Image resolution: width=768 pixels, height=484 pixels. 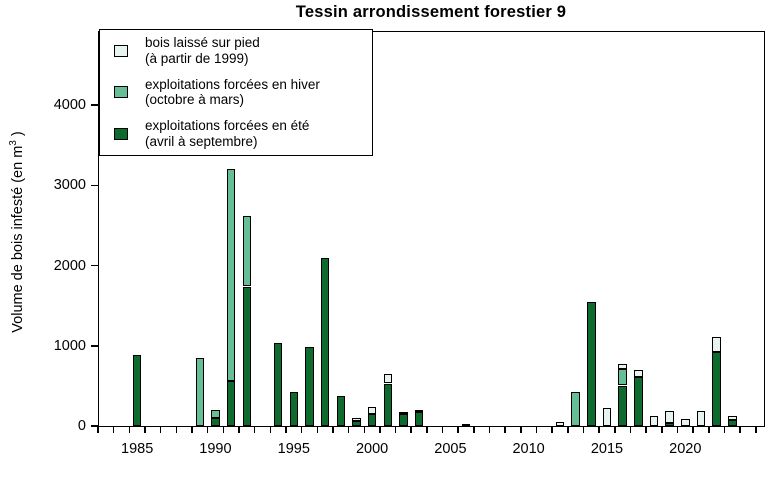 What do you see at coordinates (356, 419) in the screenshot?
I see `bar-1999-laisse` at bounding box center [356, 419].